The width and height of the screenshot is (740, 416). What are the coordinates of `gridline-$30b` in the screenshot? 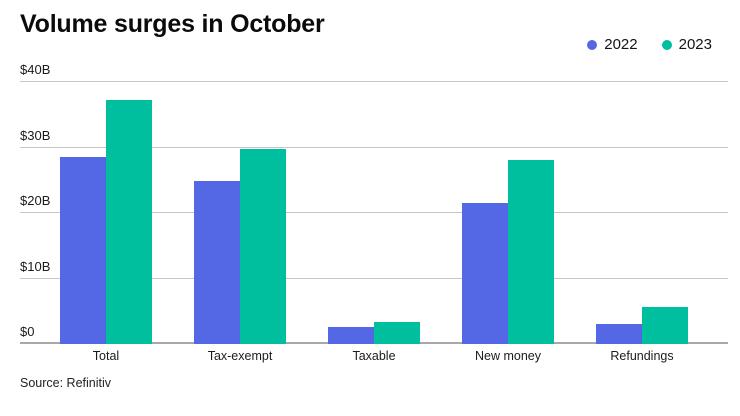 It's located at (374, 147).